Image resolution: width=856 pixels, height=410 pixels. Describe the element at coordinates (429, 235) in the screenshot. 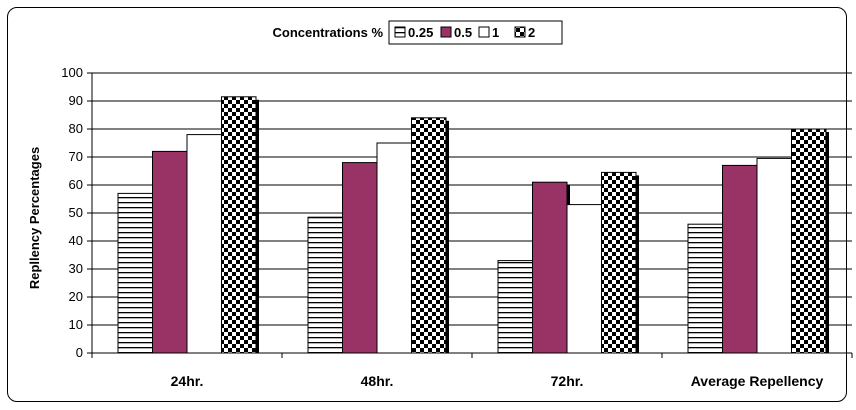

I see `bar-48hr--2` at that location.